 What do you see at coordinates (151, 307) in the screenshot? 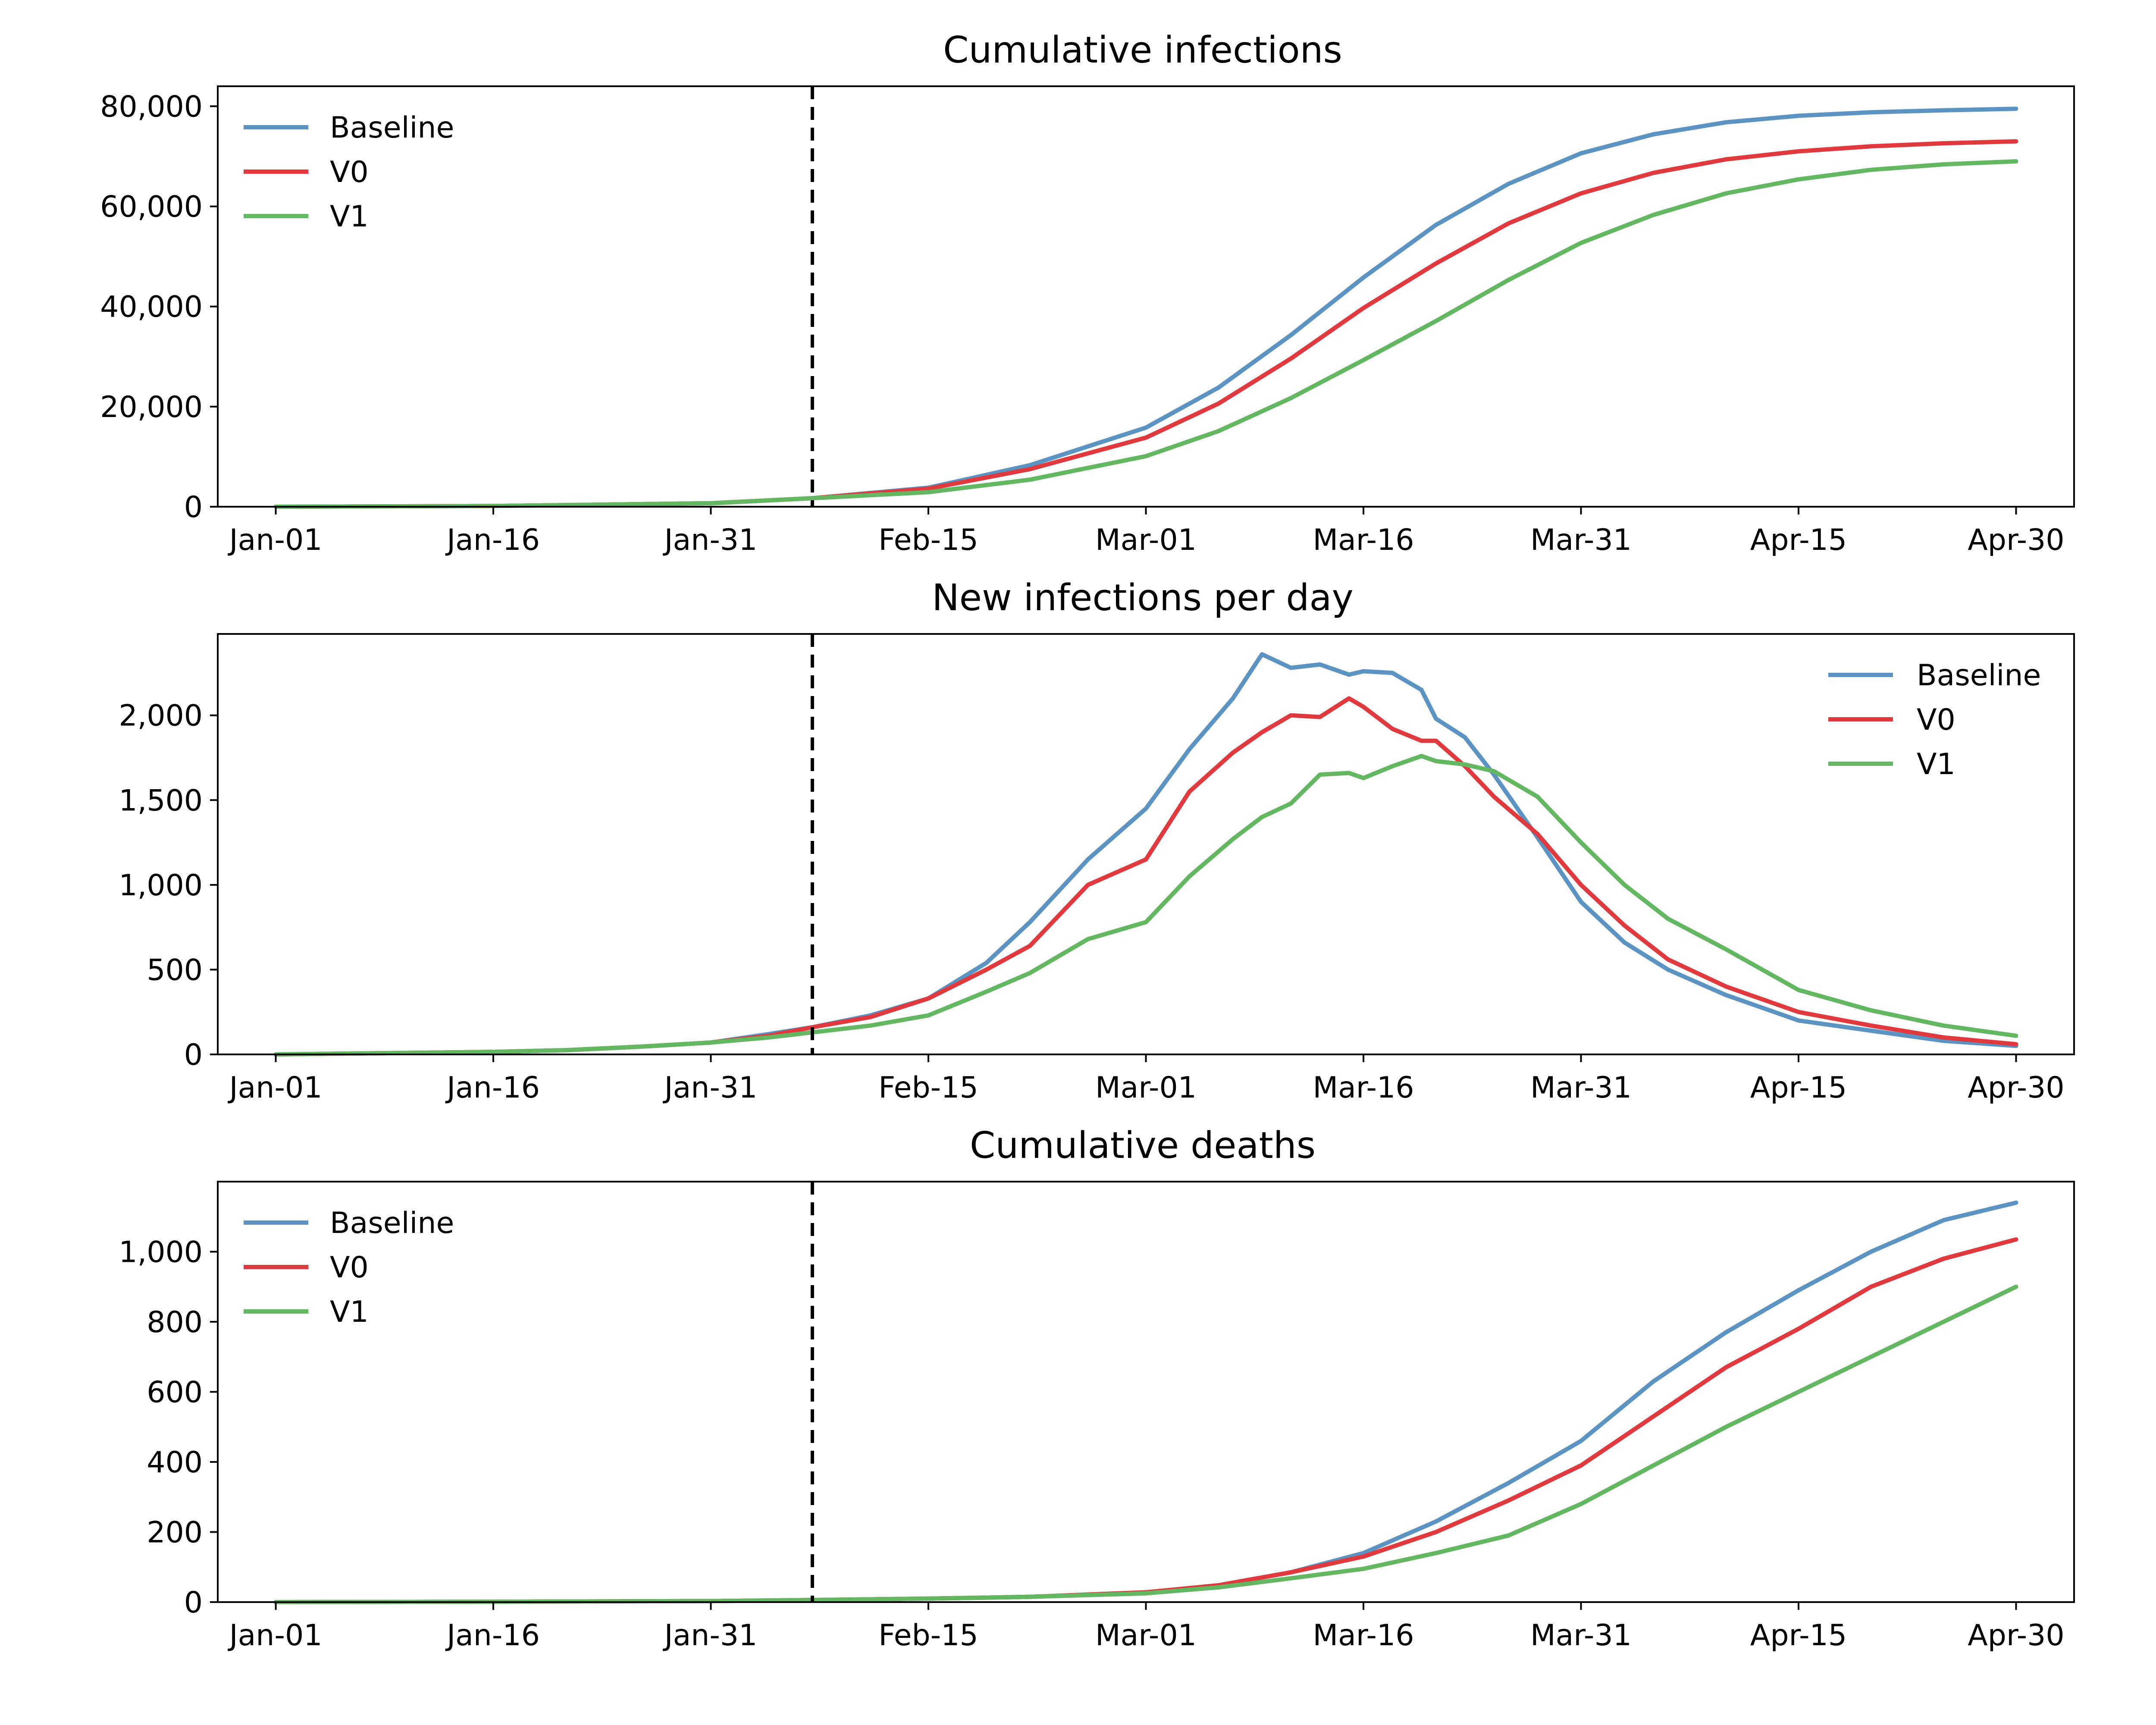
I see `y-tick-label: 40,000` at bounding box center [151, 307].